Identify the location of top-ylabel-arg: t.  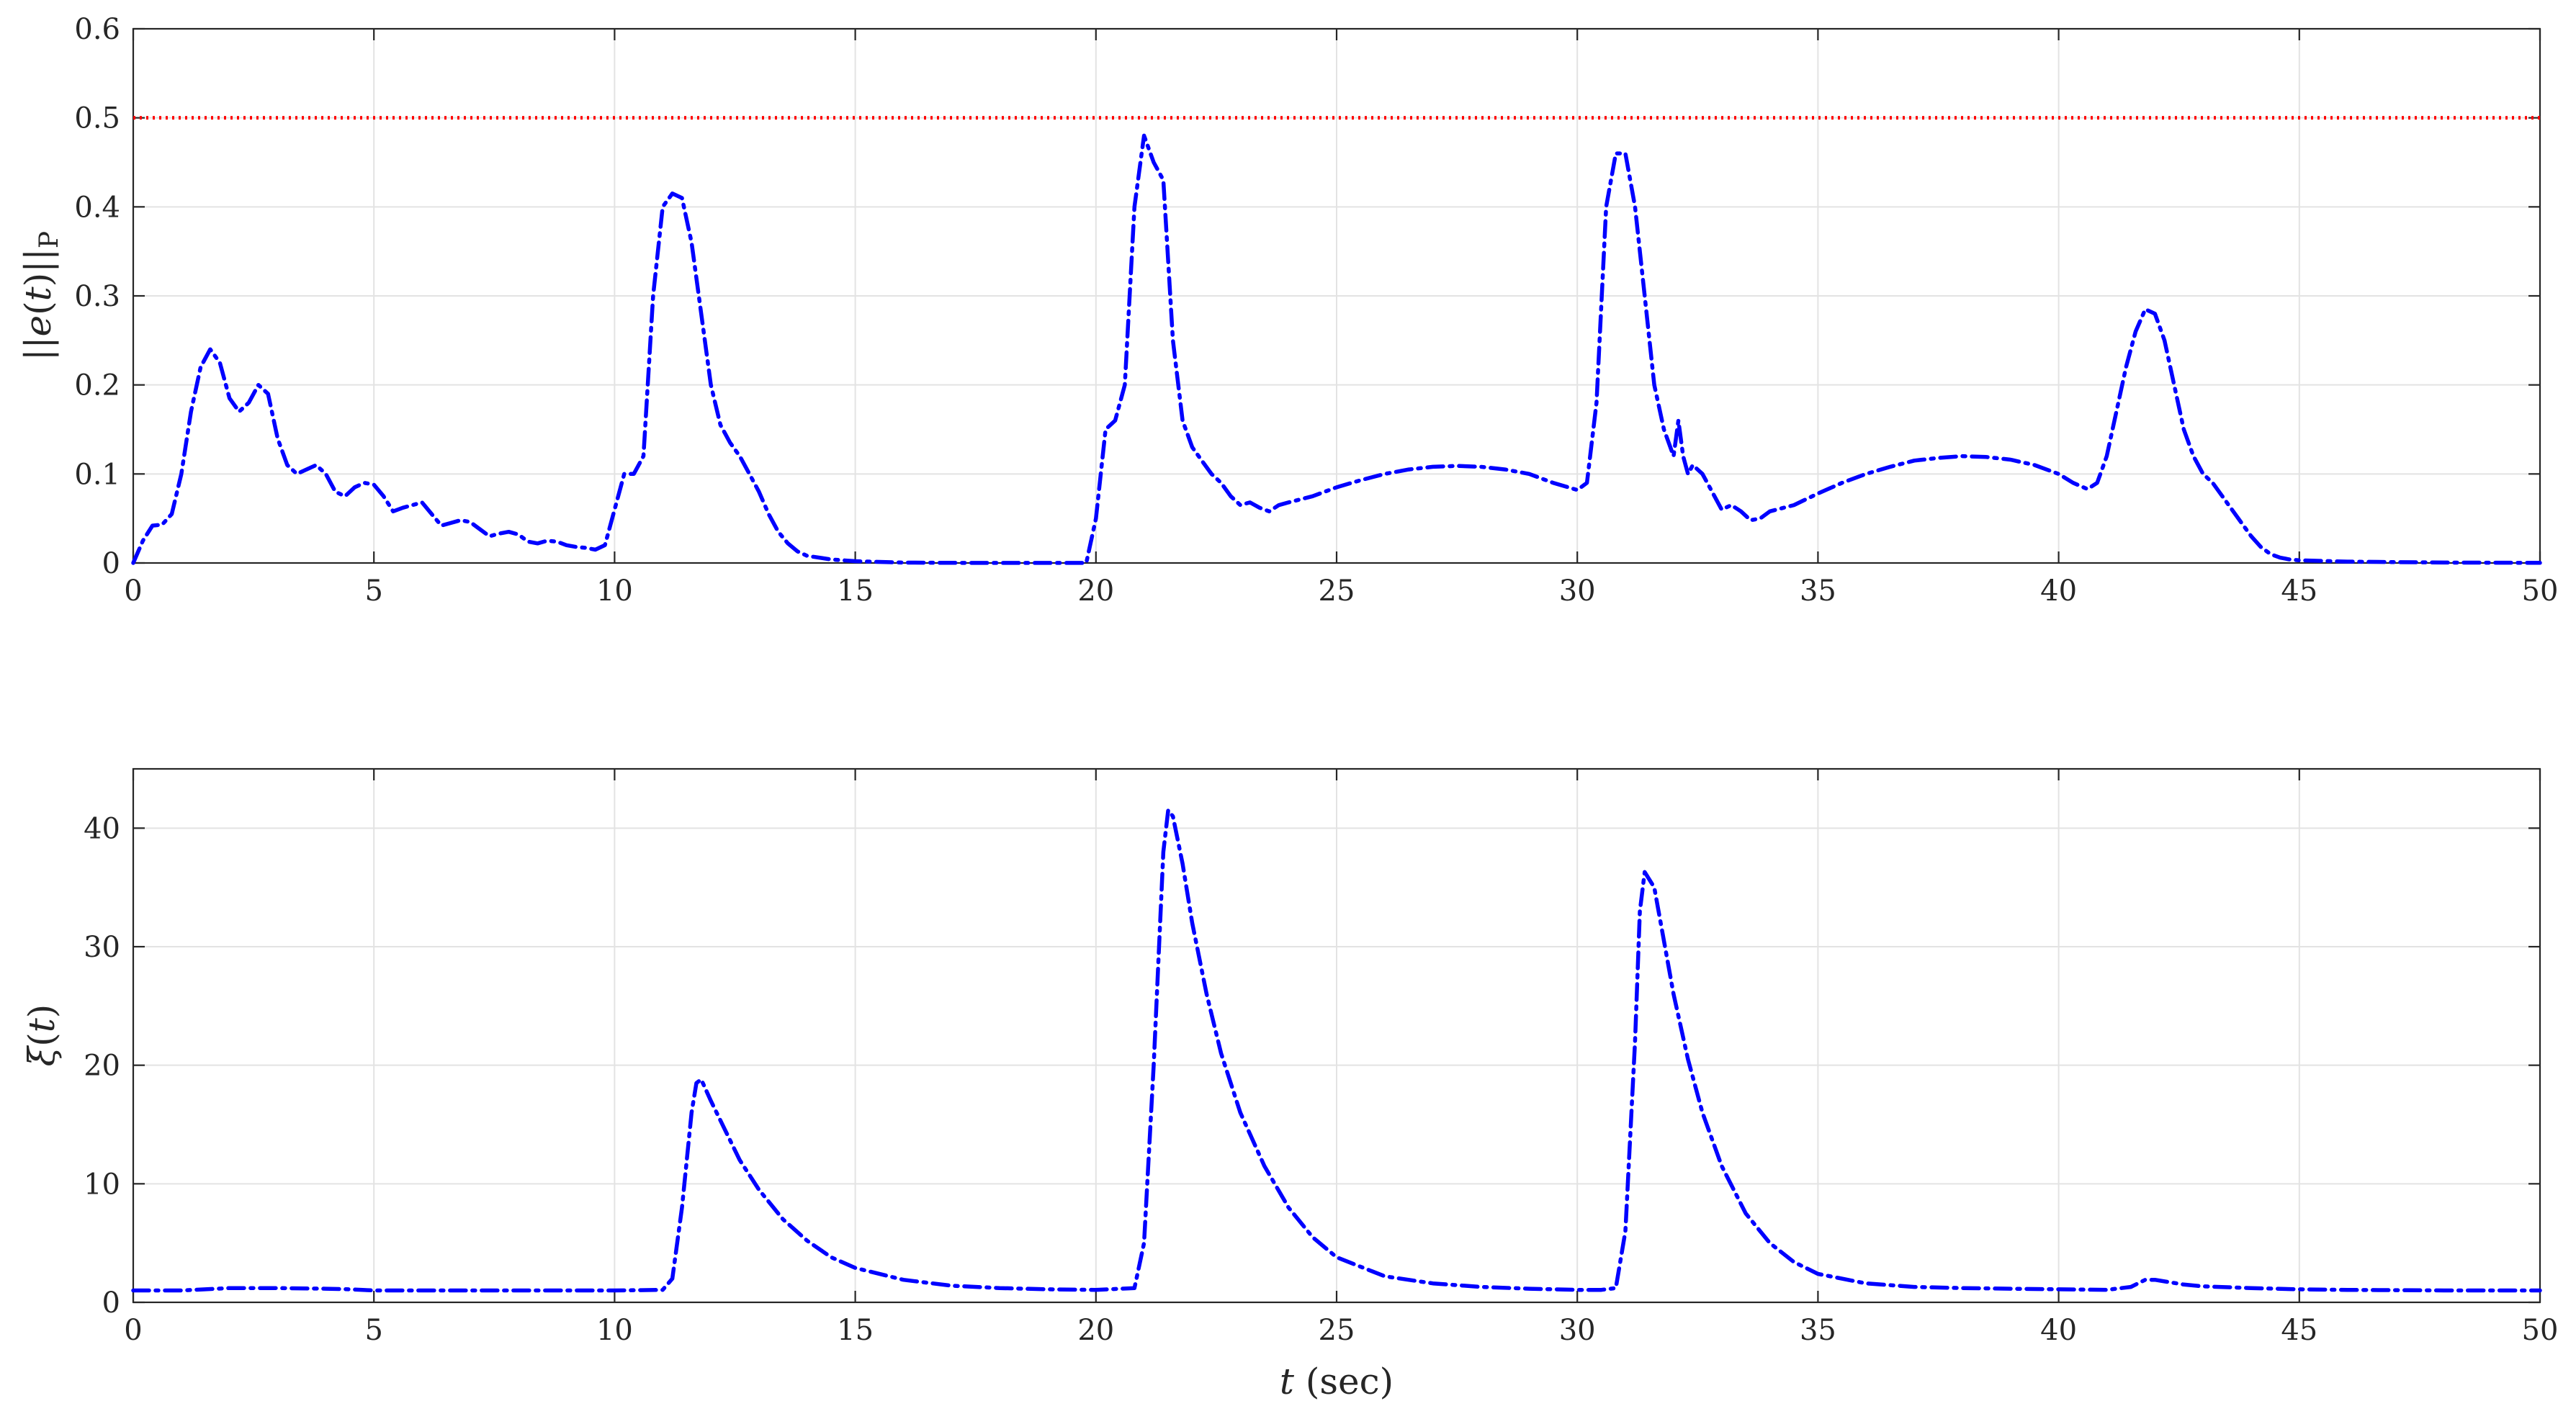
(38, 293).